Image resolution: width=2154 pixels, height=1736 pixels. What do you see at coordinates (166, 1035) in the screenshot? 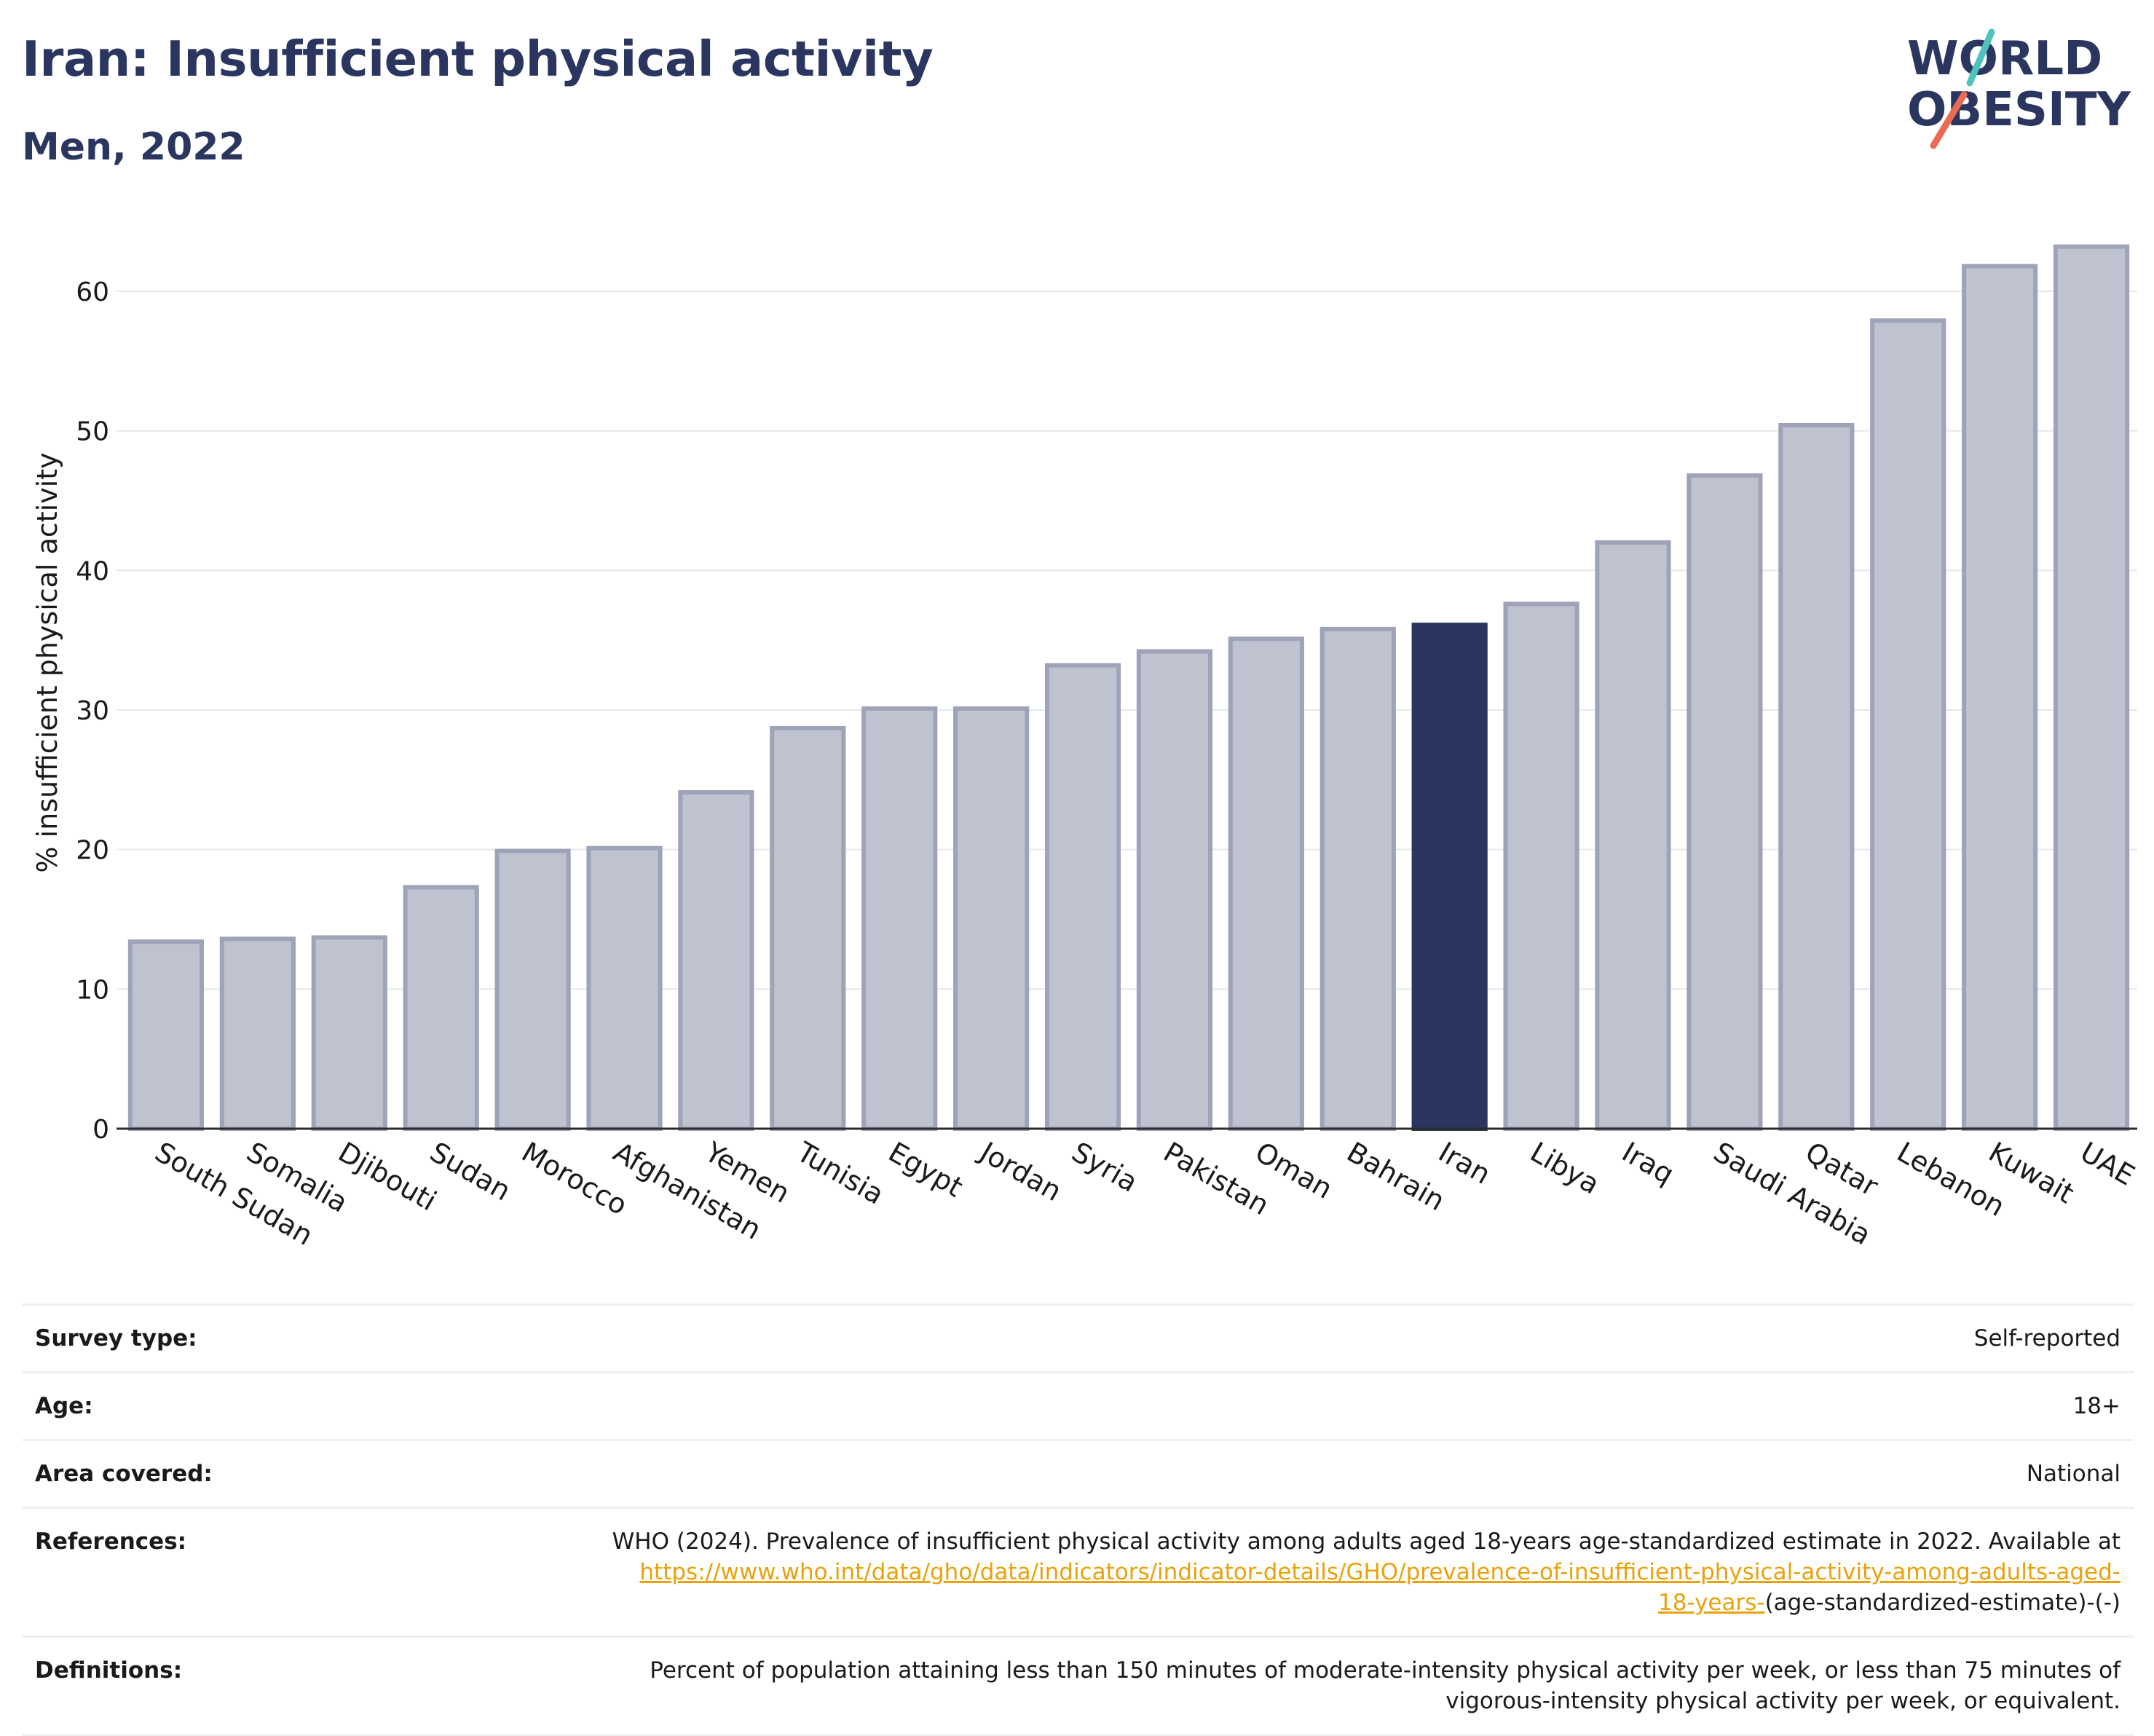
I see `bar-south-sudan` at bounding box center [166, 1035].